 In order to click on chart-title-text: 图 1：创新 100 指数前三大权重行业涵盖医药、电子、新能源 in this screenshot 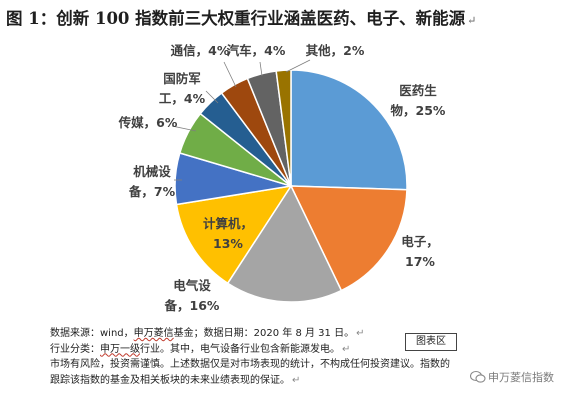, I will do `click(236, 18)`.